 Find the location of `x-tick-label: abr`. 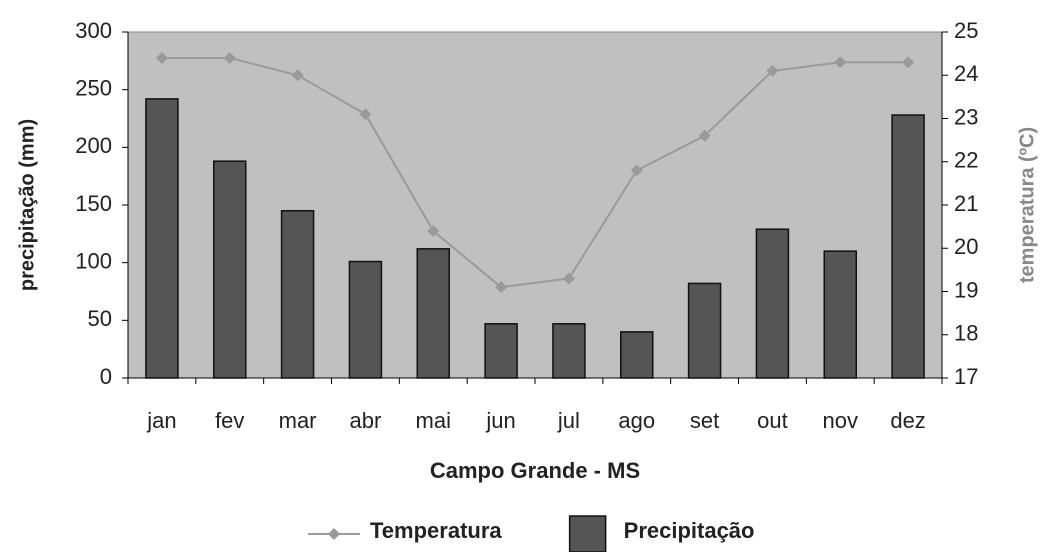

x-tick-label: abr is located at coordinates (366, 420).